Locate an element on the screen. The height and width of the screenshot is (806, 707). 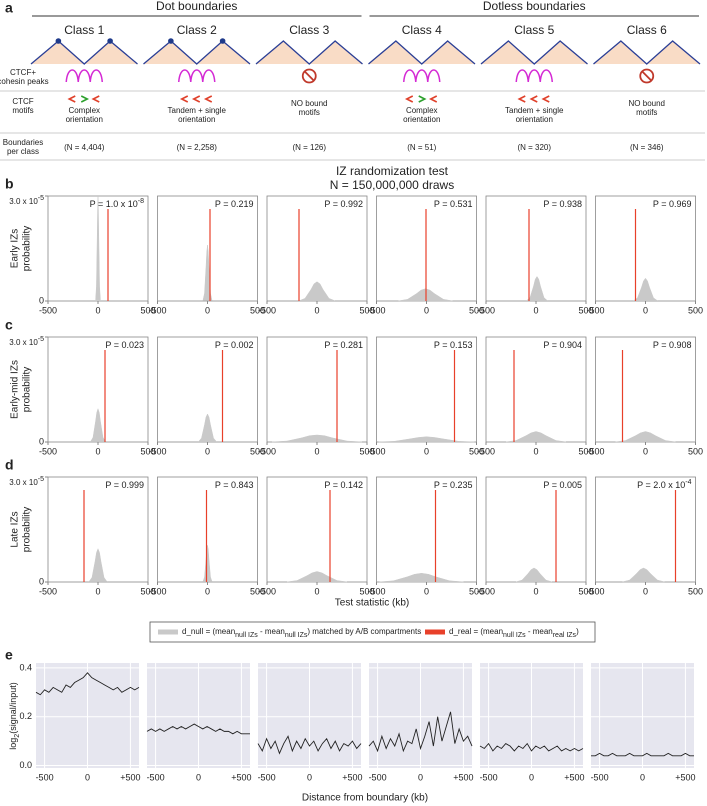
class-name: Class 5 is located at coordinates (534, 30).